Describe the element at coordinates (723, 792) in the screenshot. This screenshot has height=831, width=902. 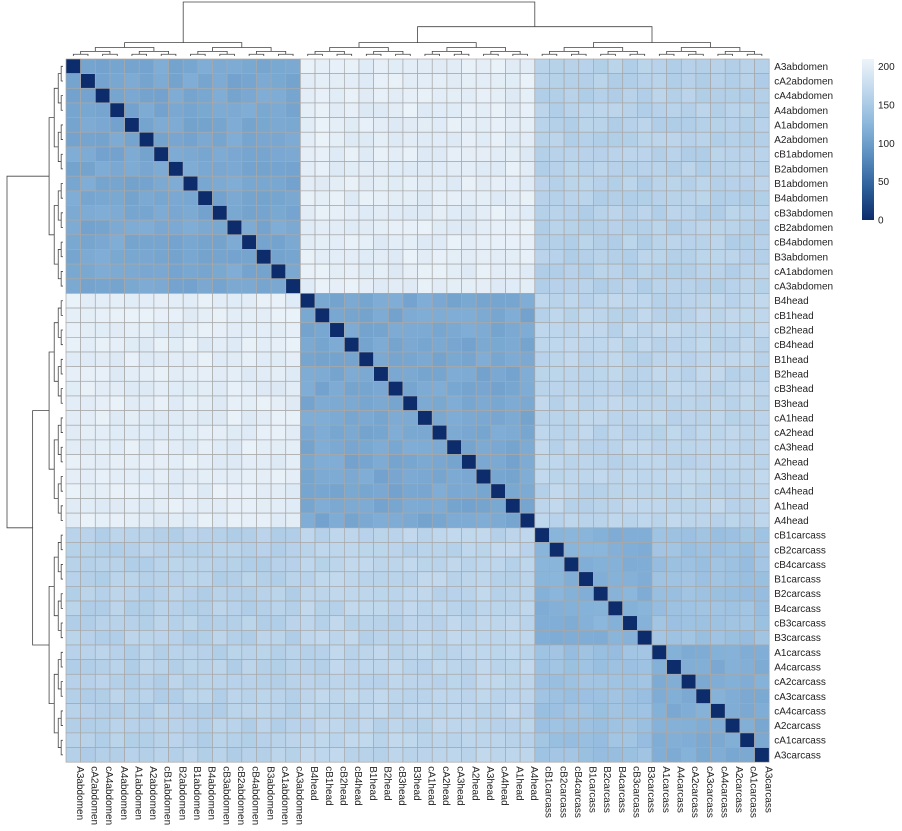
I see `column-label: cA4carcass` at that location.